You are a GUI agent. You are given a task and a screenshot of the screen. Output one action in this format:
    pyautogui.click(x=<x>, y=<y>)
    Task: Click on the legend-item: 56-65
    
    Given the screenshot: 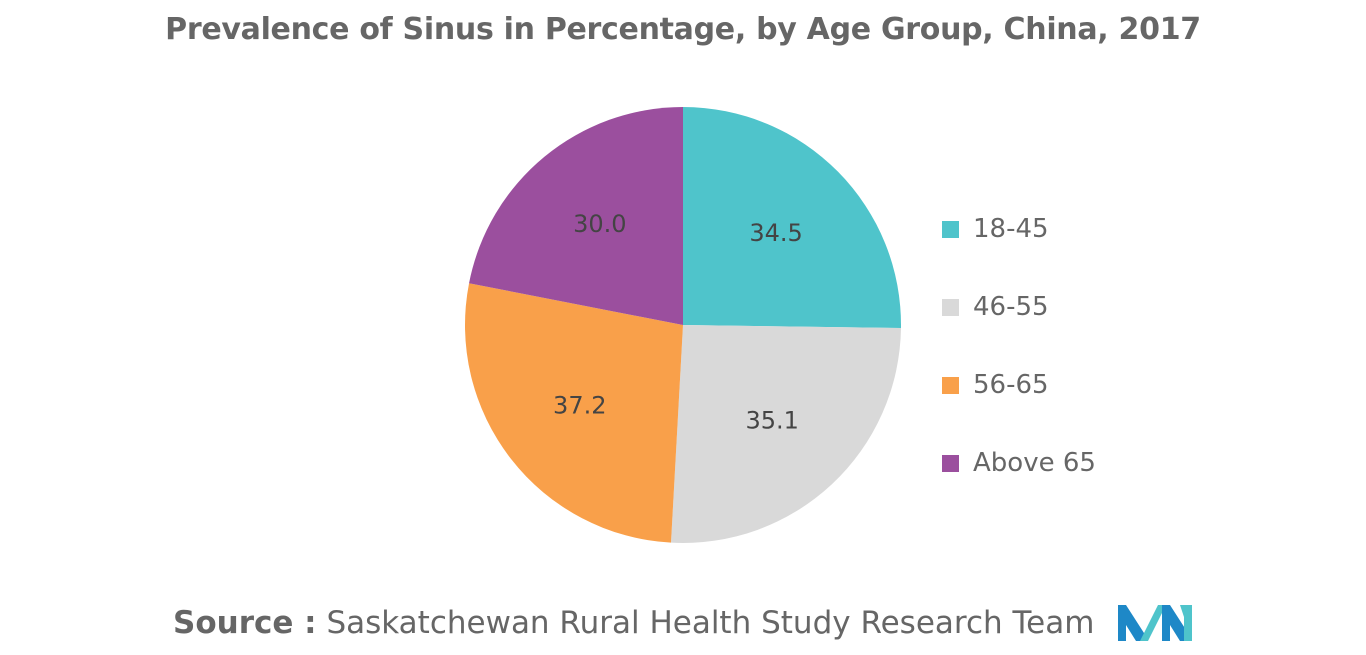 What is the action you would take?
    pyautogui.click(x=1019, y=385)
    